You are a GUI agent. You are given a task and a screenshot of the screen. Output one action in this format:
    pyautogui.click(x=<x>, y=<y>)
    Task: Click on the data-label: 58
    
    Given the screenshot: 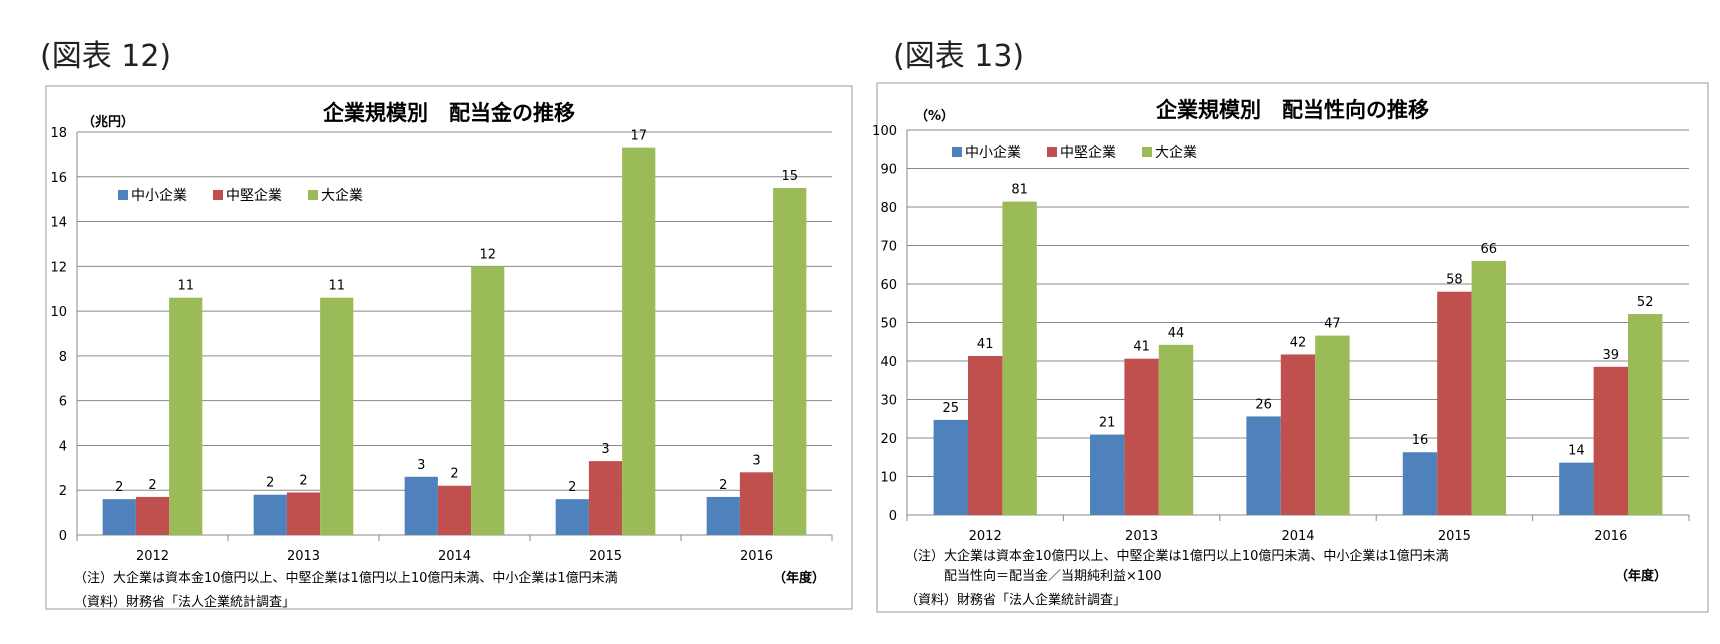 What is the action you would take?
    pyautogui.click(x=1454, y=280)
    